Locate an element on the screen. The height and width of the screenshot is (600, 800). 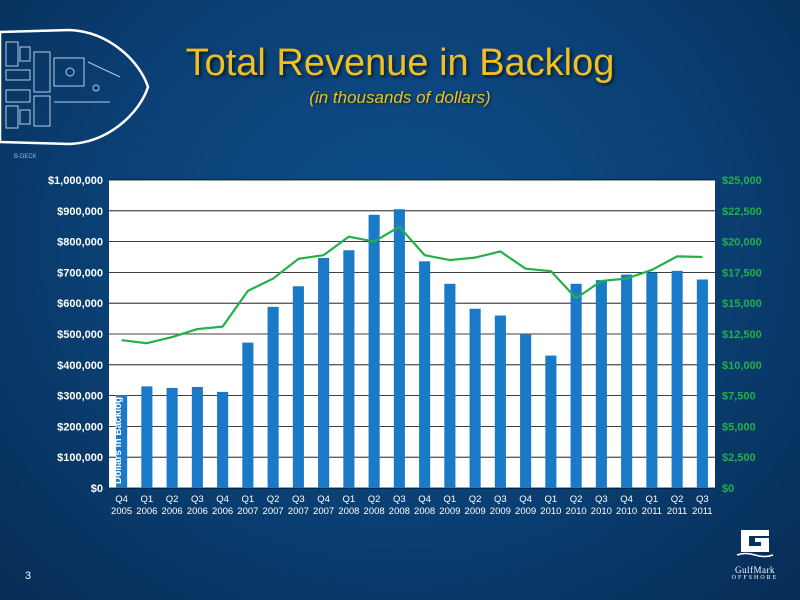
y2-tick-label: $22,500 is located at coordinates (742, 212).